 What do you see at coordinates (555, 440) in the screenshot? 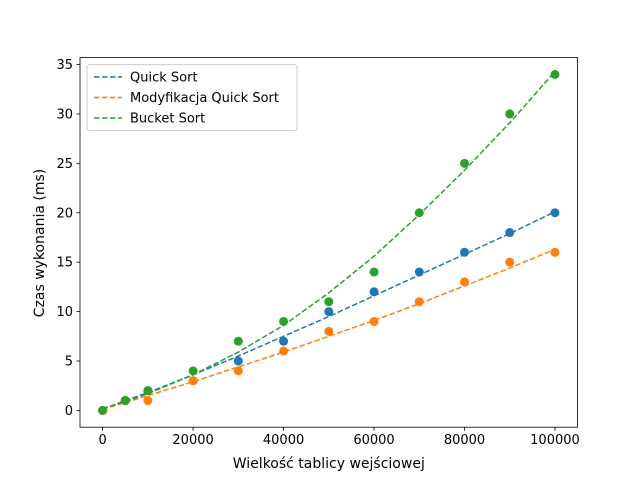
I see `x-tick-label: 100000` at bounding box center [555, 440].